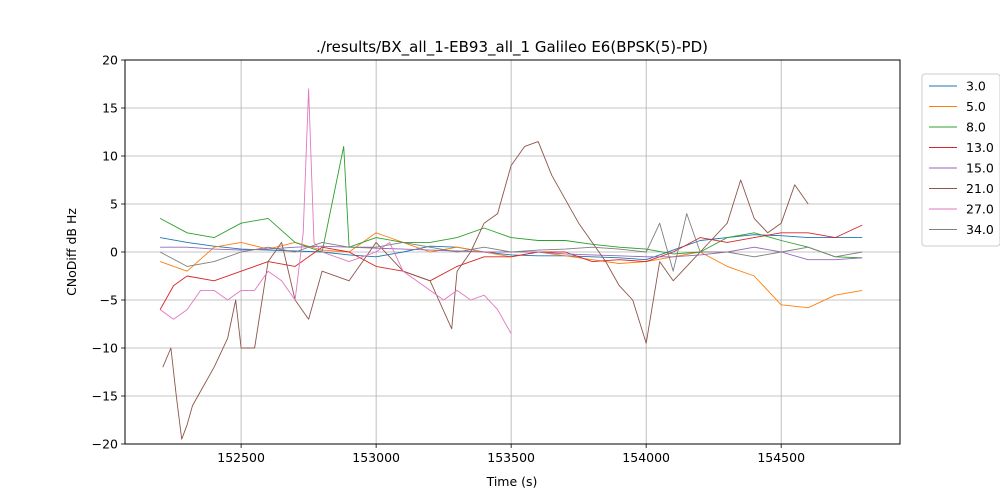 The width and height of the screenshot is (1000, 500). I want to click on legend-label: 13.0, so click(980, 147).